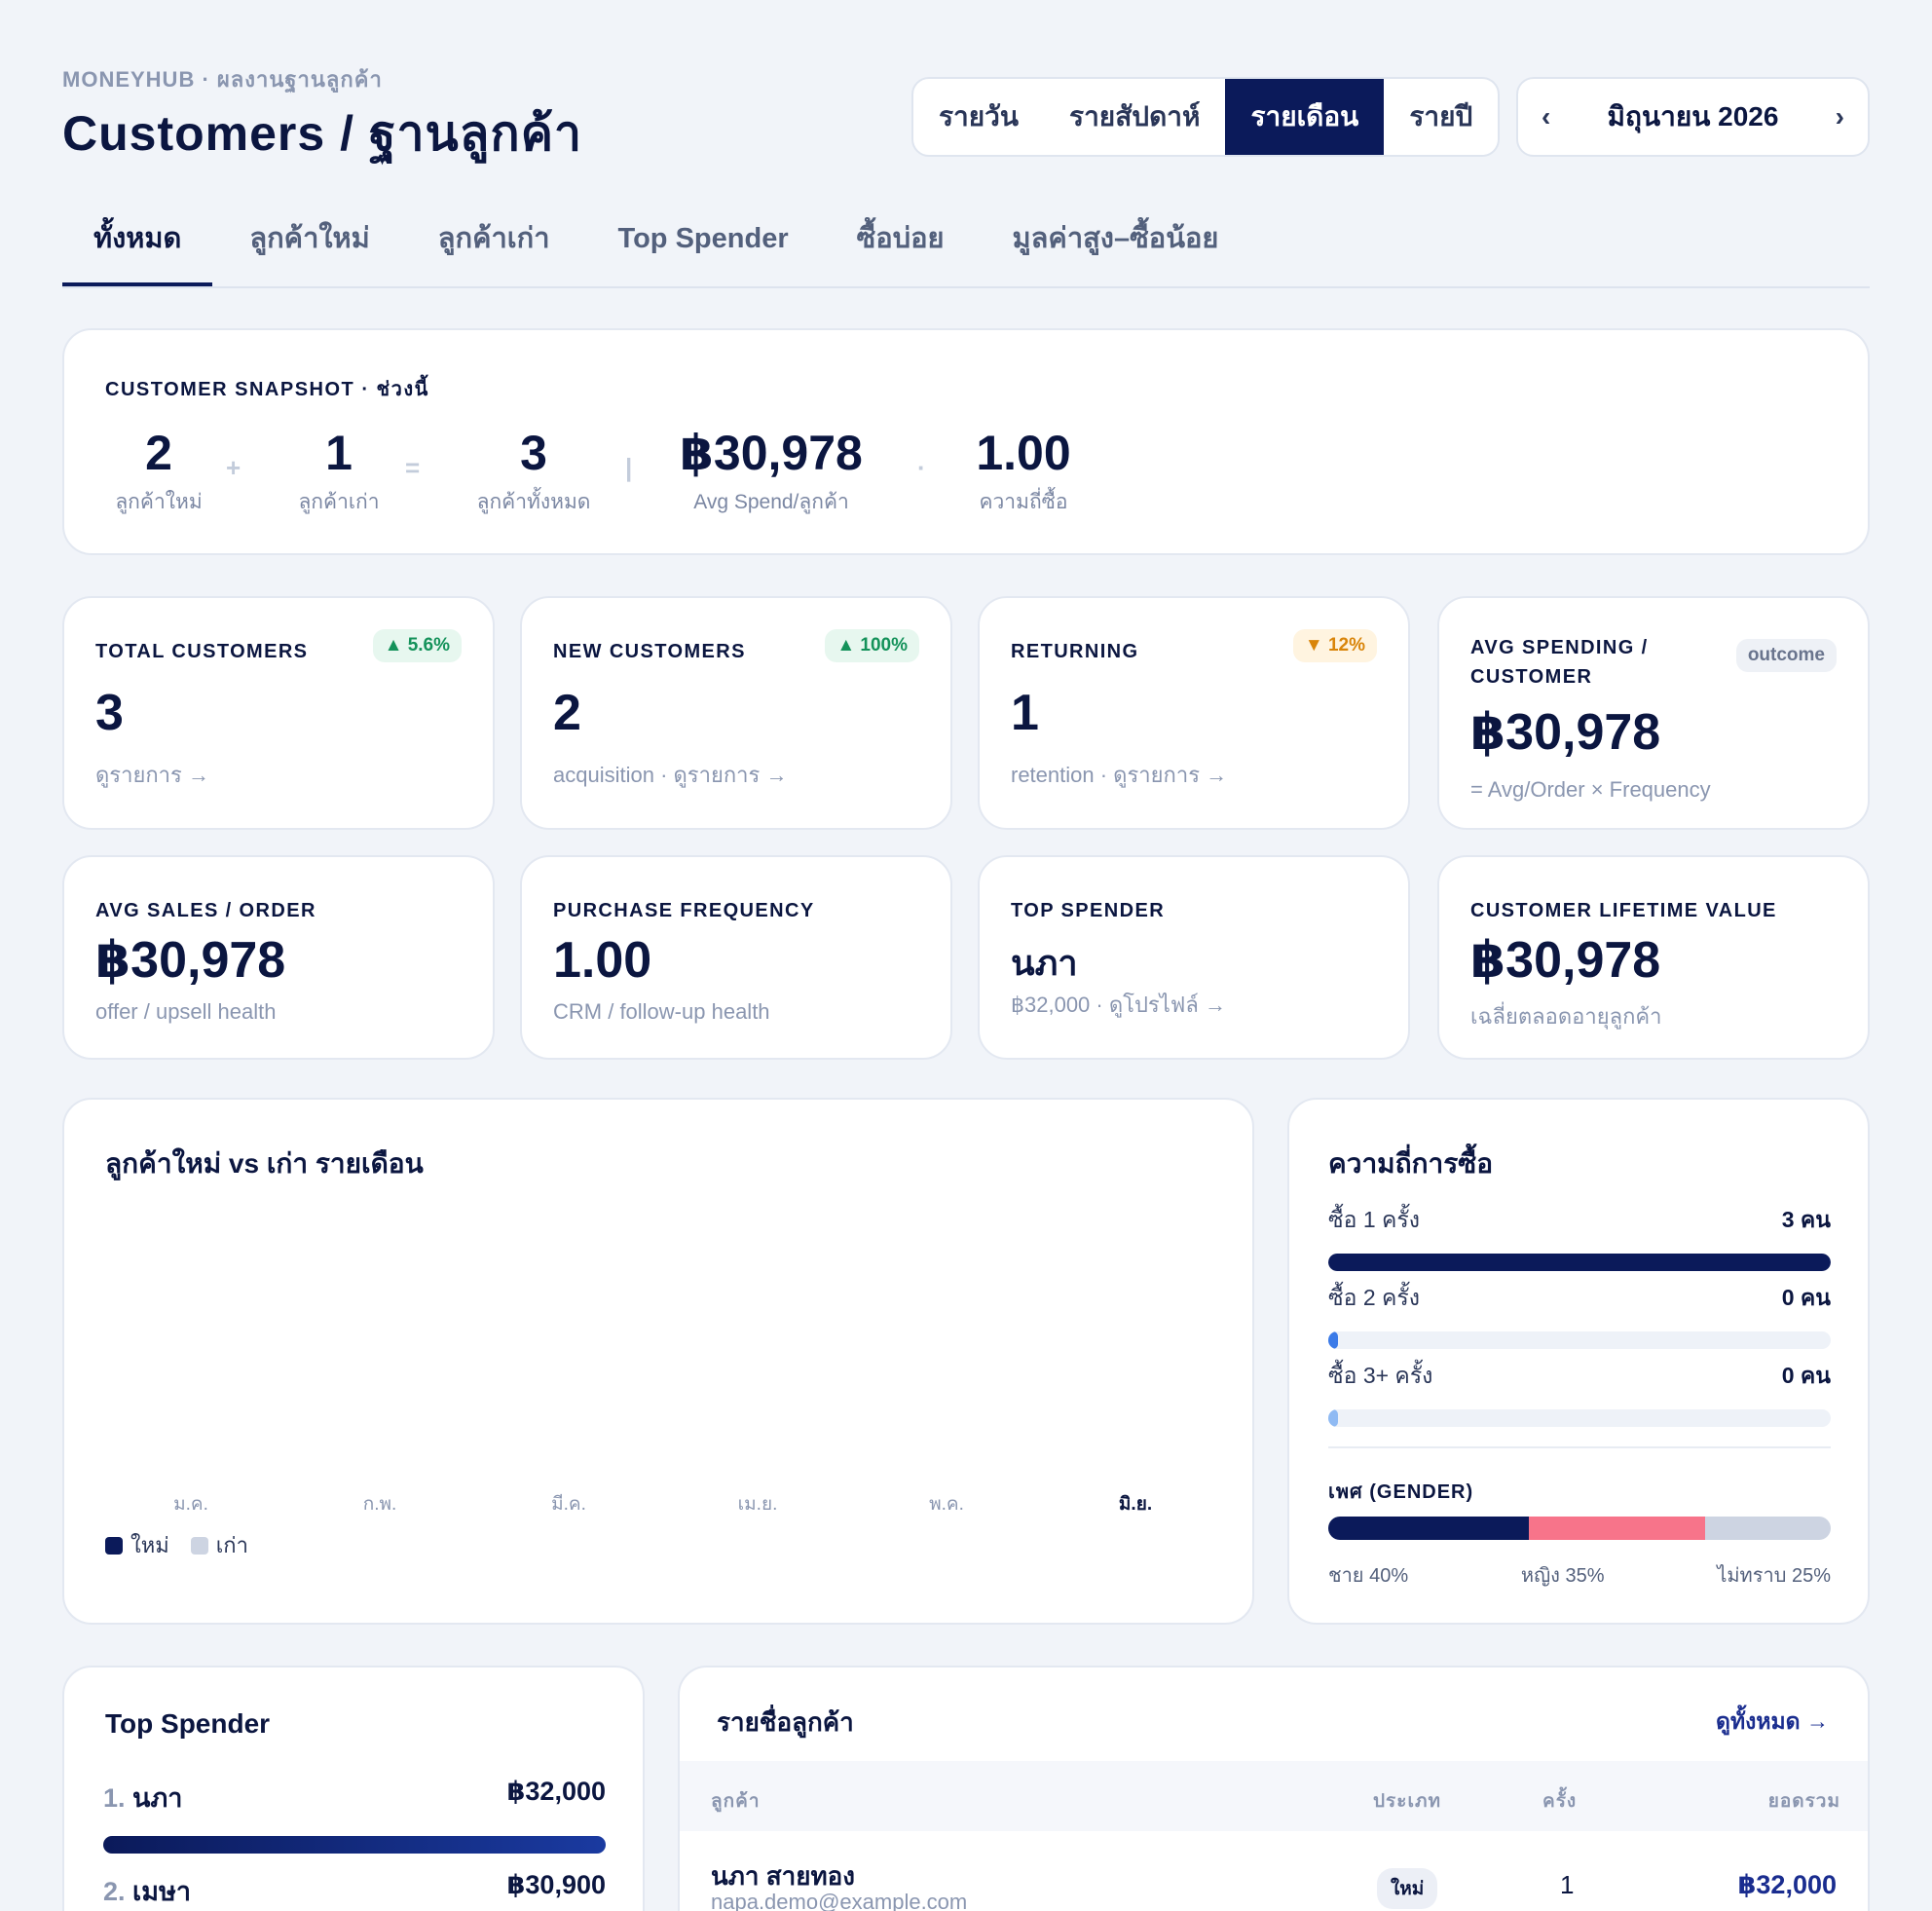  What do you see at coordinates (1075, 652) in the screenshot?
I see `kpi-label: RETURNING` at bounding box center [1075, 652].